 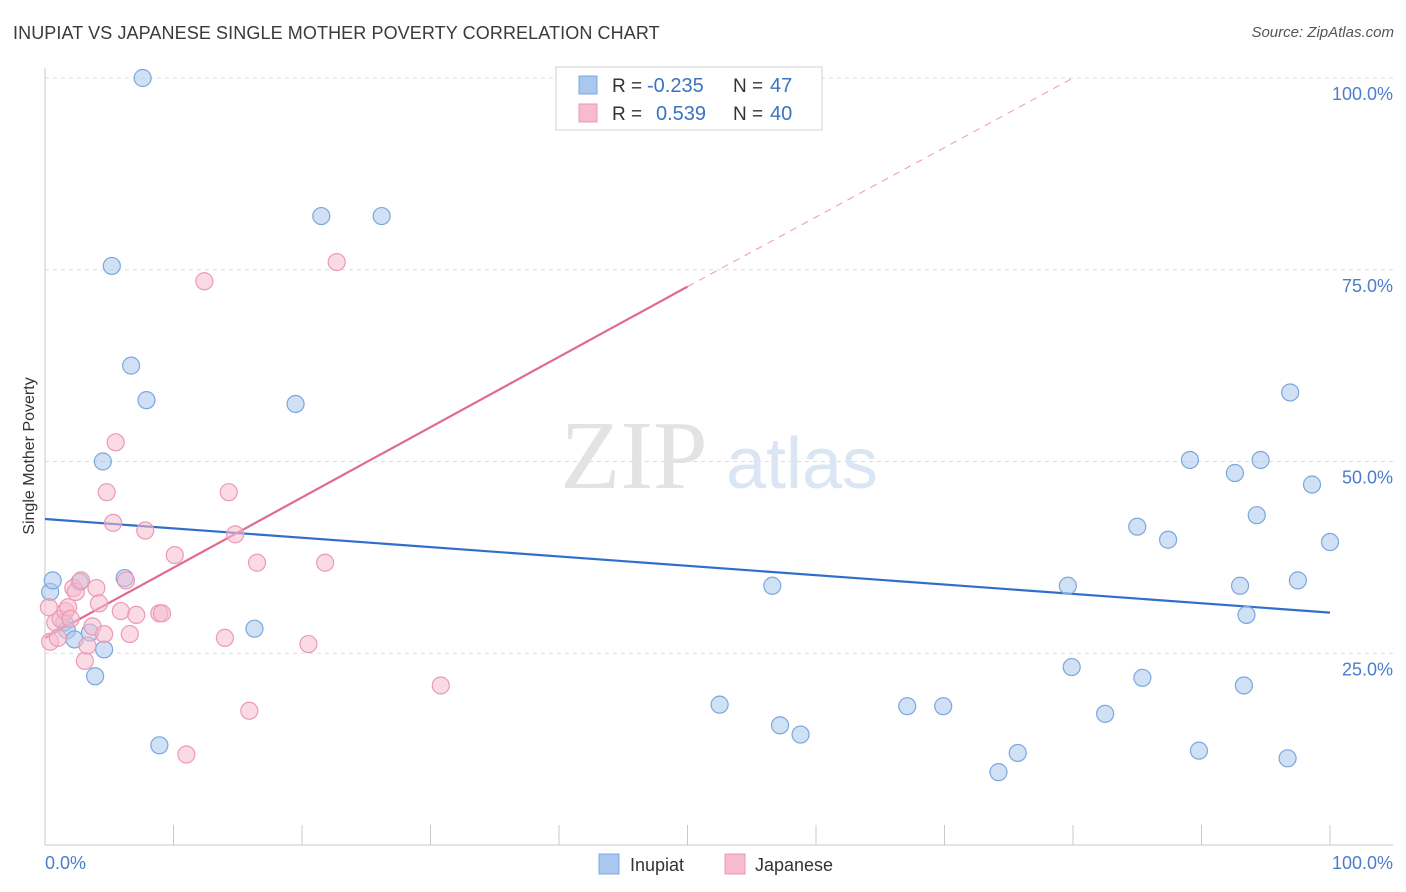 What do you see at coordinates (588, 113) in the screenshot?
I see `japanese-swatch-icon` at bounding box center [588, 113].